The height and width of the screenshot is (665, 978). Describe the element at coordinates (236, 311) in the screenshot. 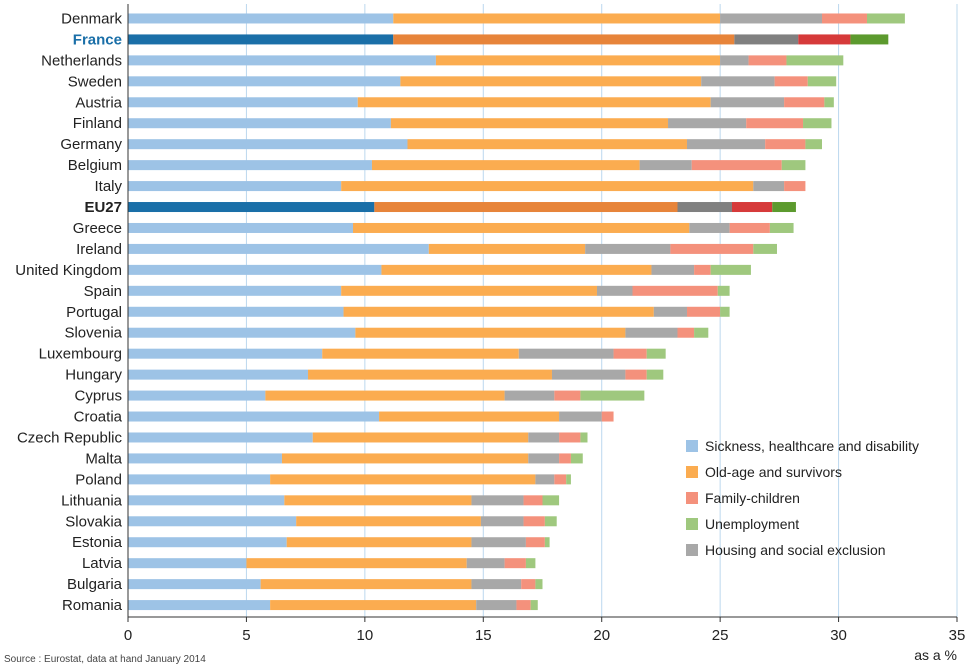

I see `bar-segment-portugal-s0` at that location.